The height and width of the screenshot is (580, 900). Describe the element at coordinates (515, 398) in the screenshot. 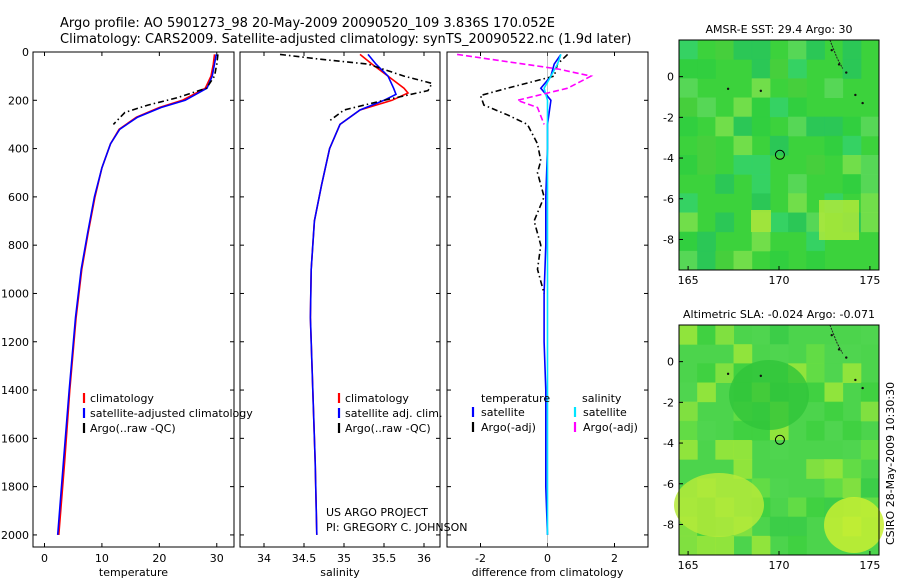

I see `legend-title-temperature: temperature` at that location.